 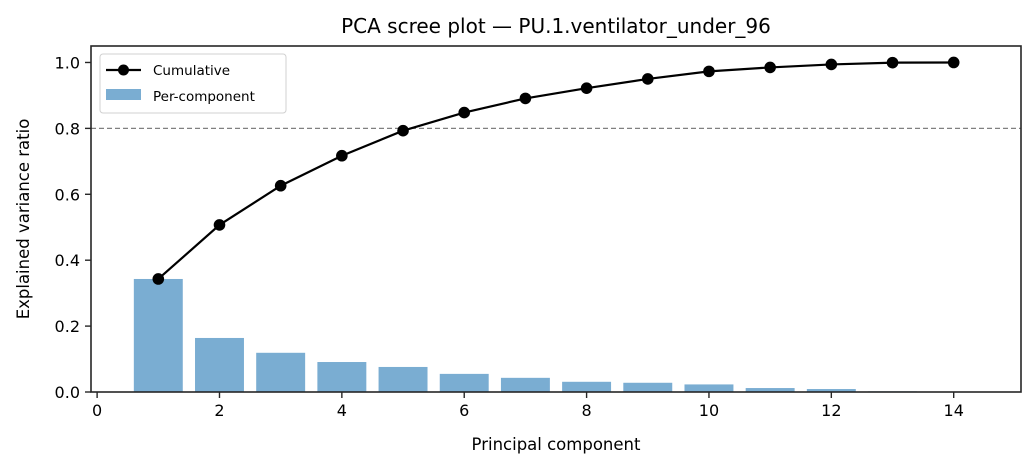 I want to click on y-tick-label: 0.8, so click(x=67, y=128).